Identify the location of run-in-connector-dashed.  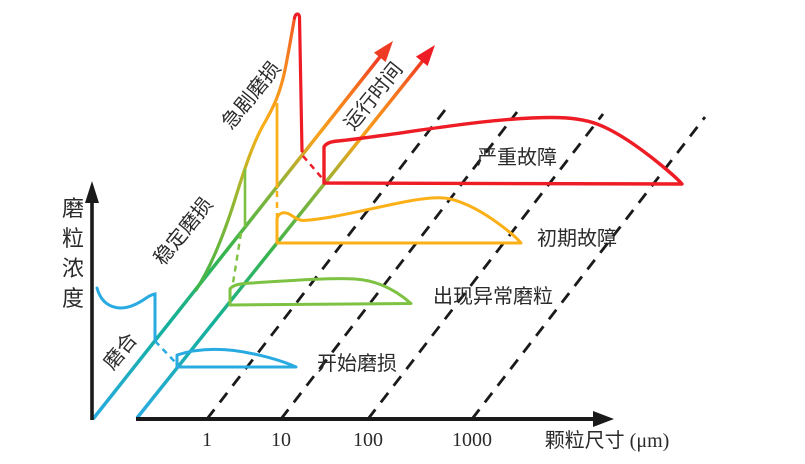
(165, 352).